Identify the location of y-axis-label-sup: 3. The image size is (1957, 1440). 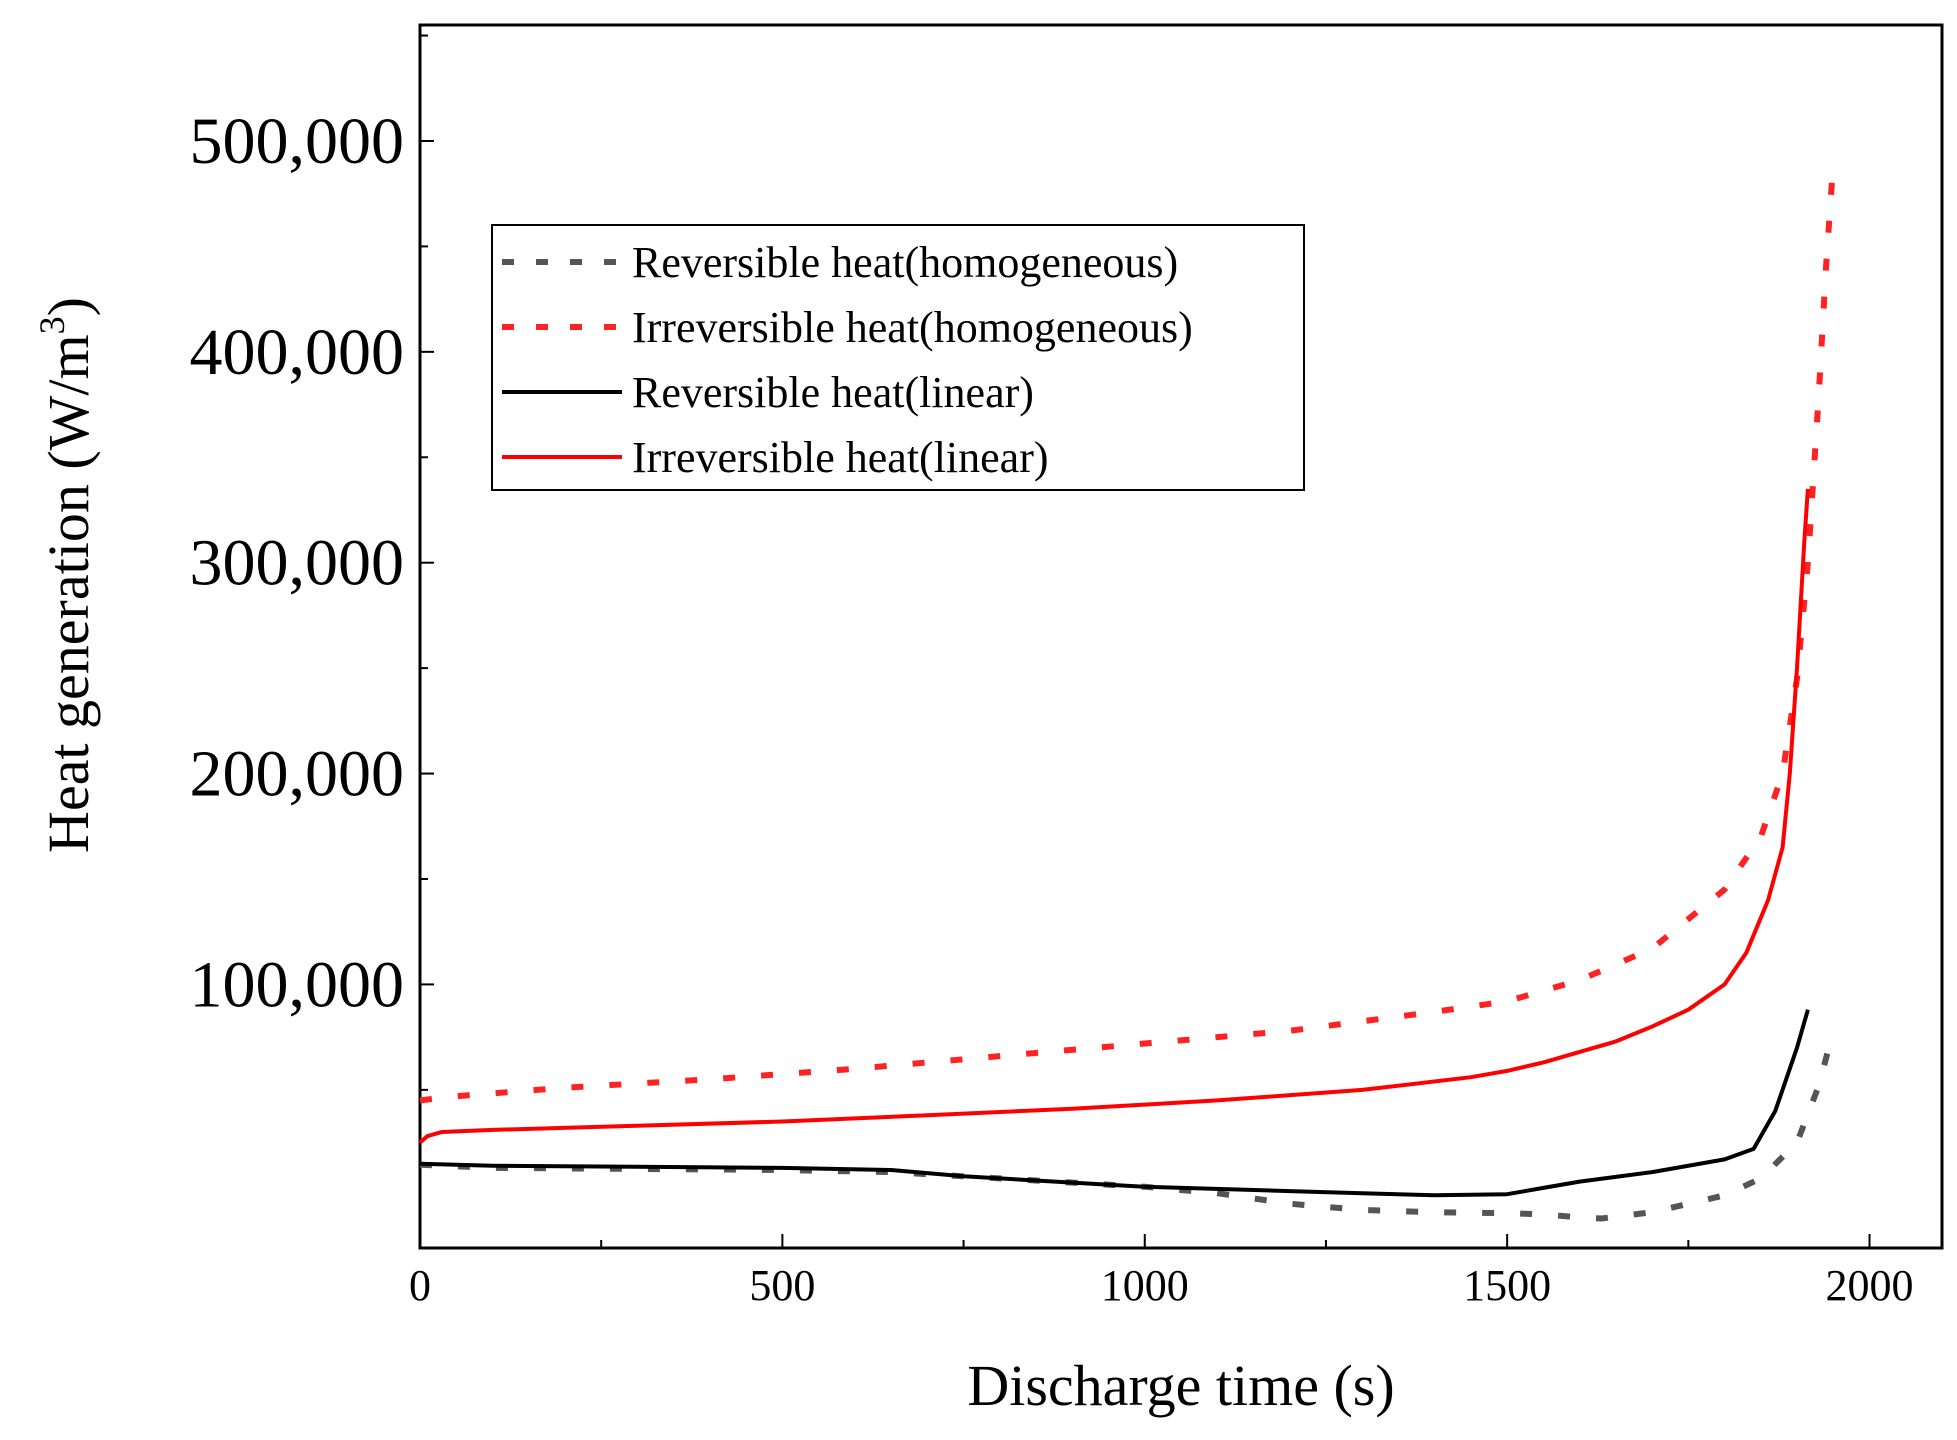
(52, 325).